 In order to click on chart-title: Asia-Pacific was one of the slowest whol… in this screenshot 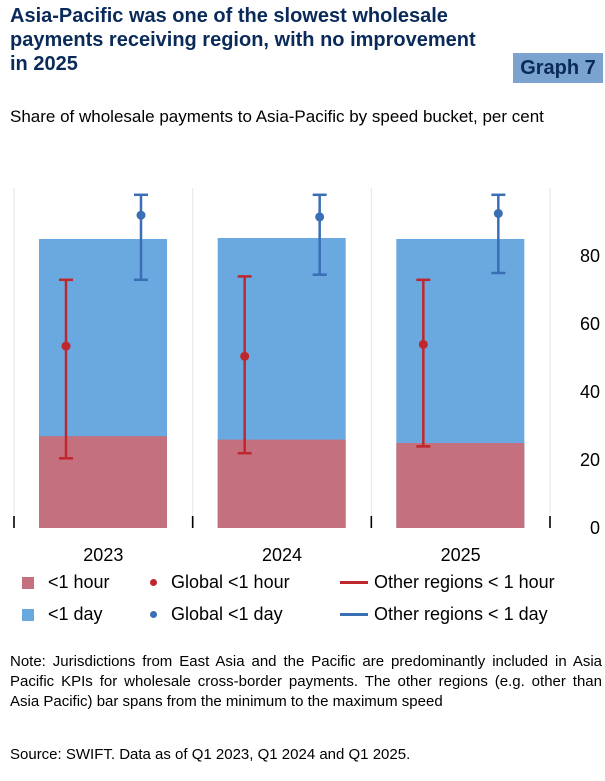, I will do `click(243, 40)`.